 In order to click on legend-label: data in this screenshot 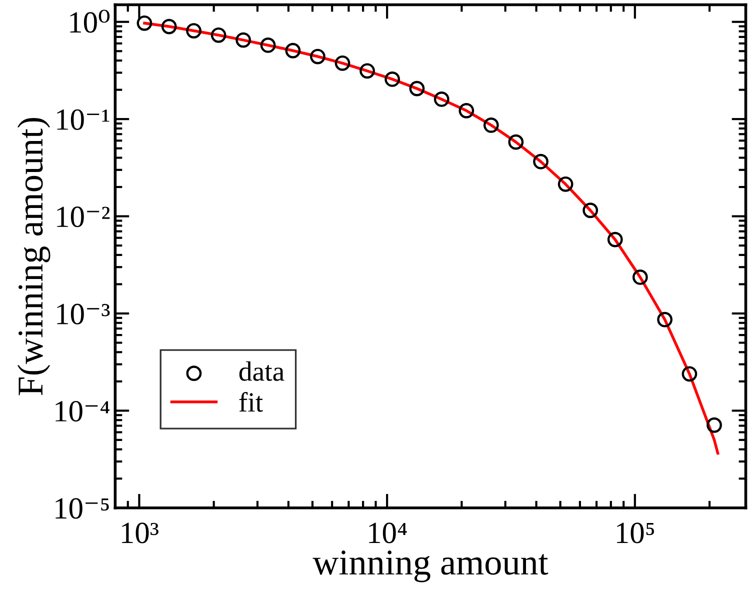, I will do `click(261, 371)`.